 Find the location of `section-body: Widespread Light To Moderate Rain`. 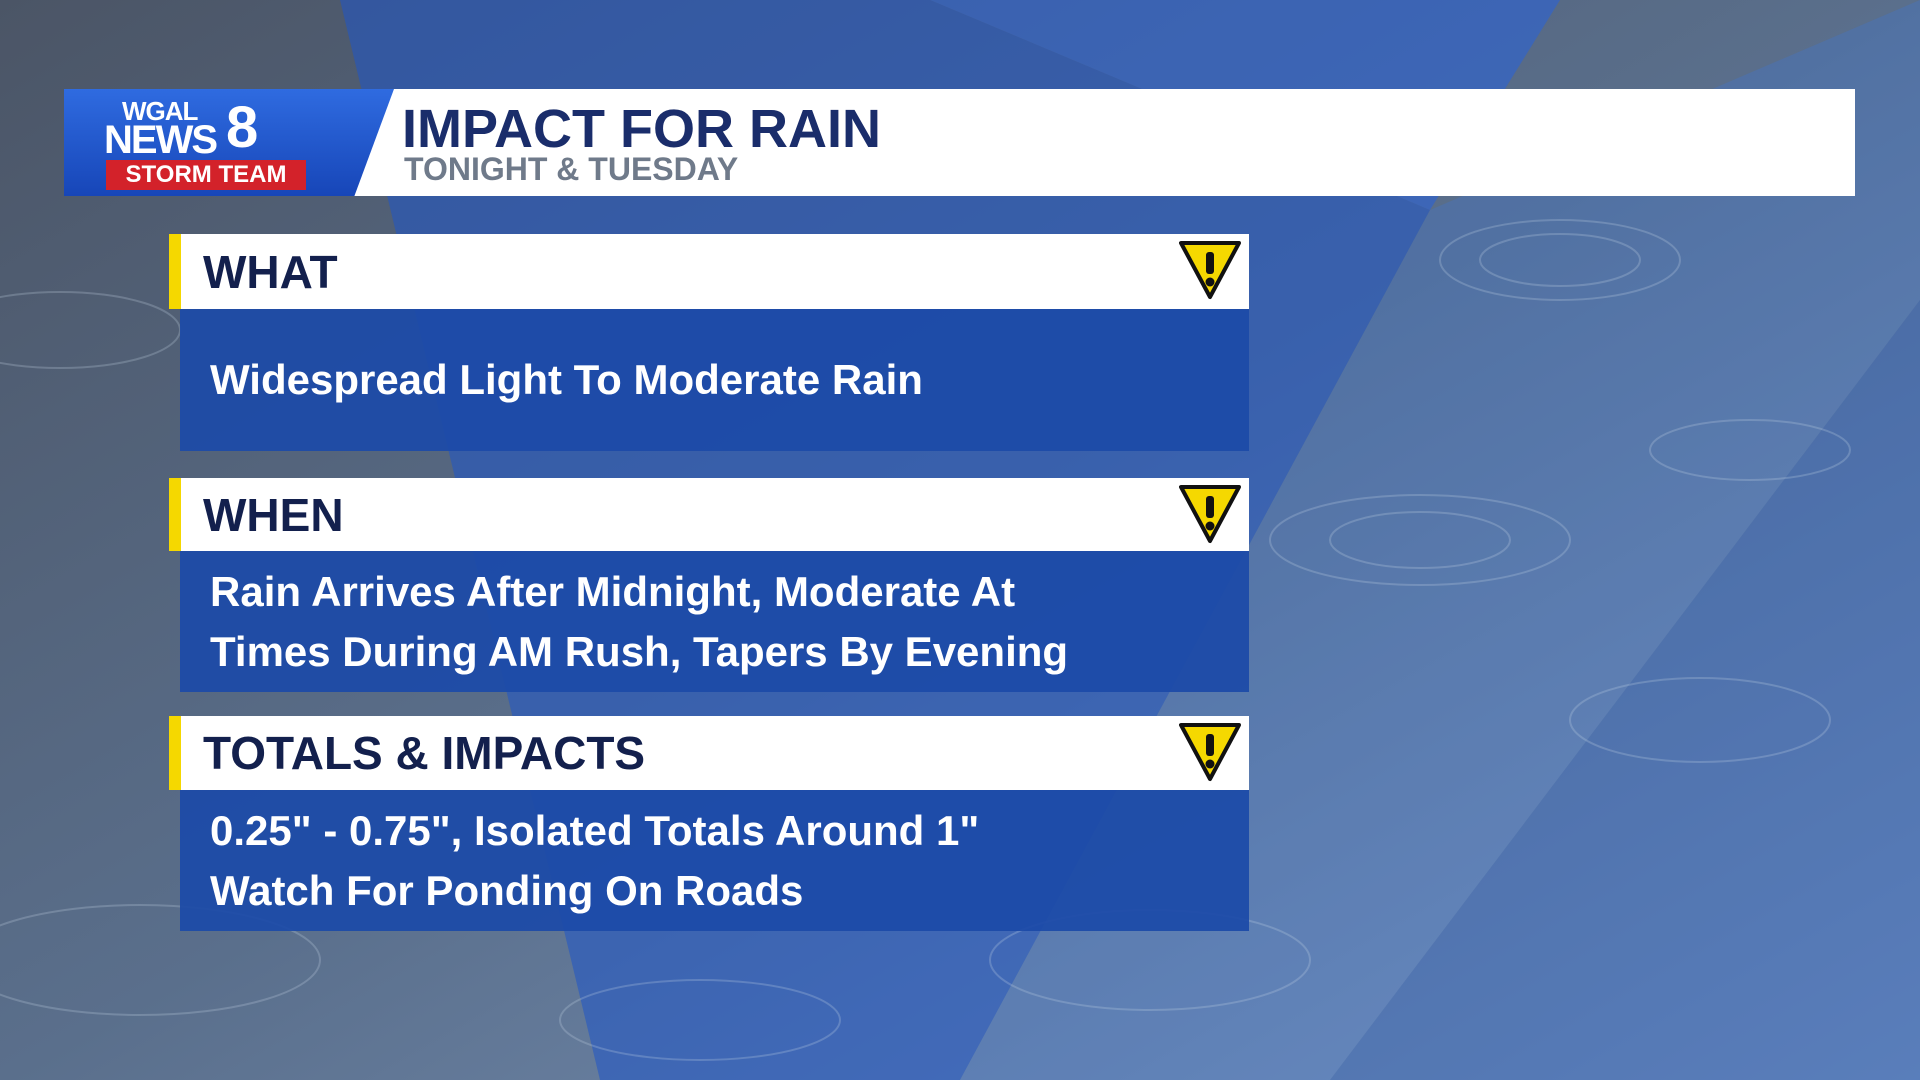

section-body: Widespread Light To Moderate Rain is located at coordinates (714, 380).